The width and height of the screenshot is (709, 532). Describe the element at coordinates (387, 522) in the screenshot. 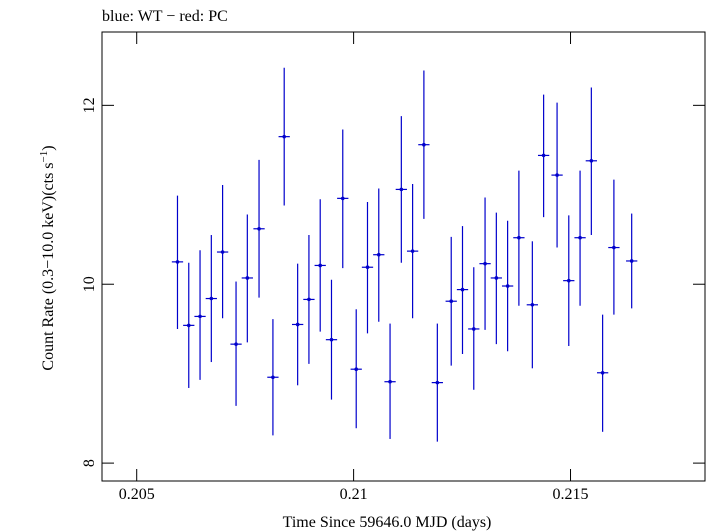

I see `x-axis-label: Time Since 59646.0 MJD (days)` at that location.